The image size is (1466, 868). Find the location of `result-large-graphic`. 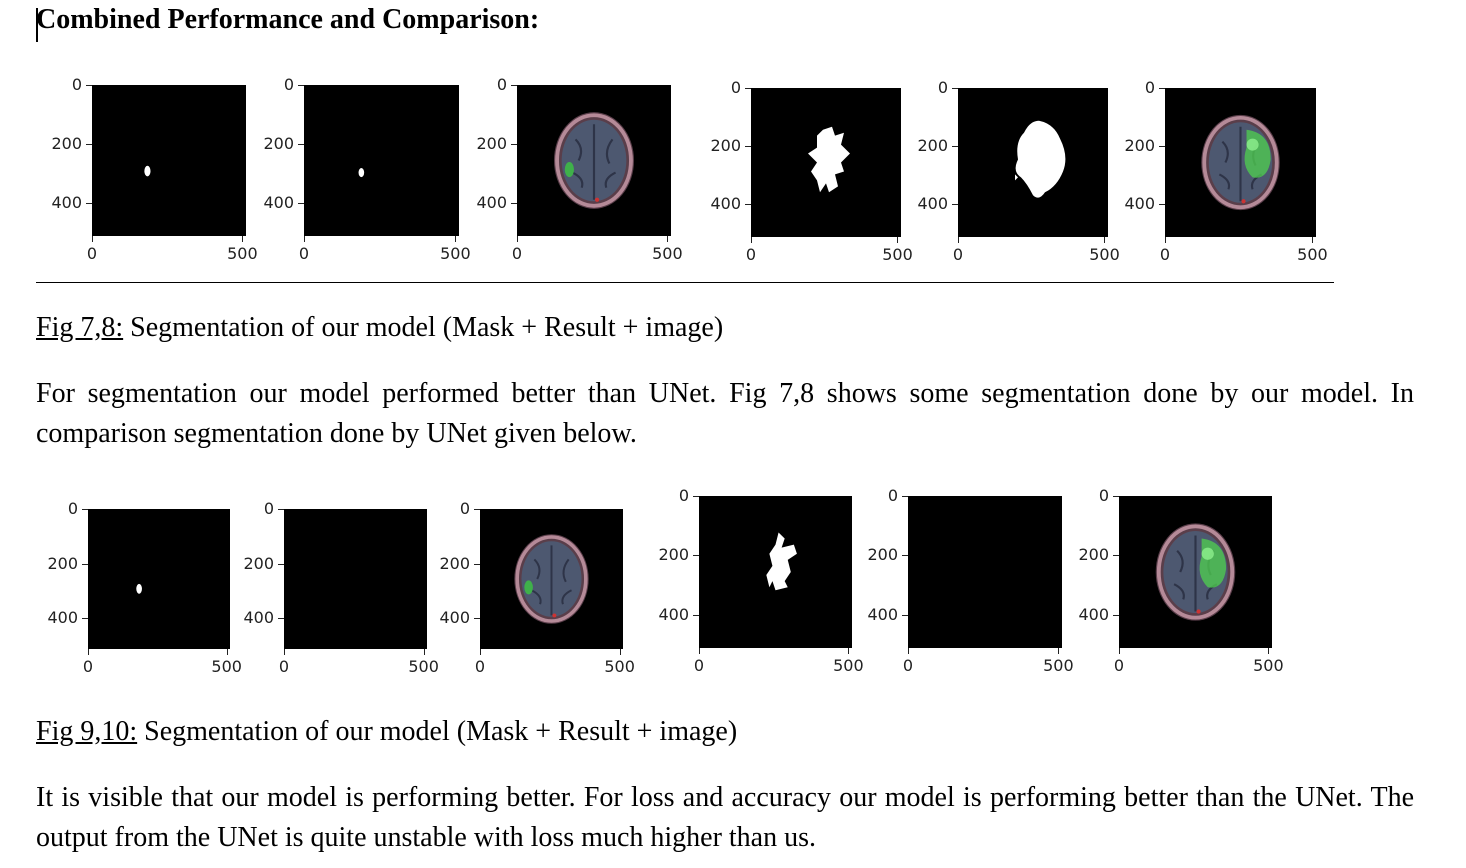

result-large-graphic is located at coordinates (1040, 159).